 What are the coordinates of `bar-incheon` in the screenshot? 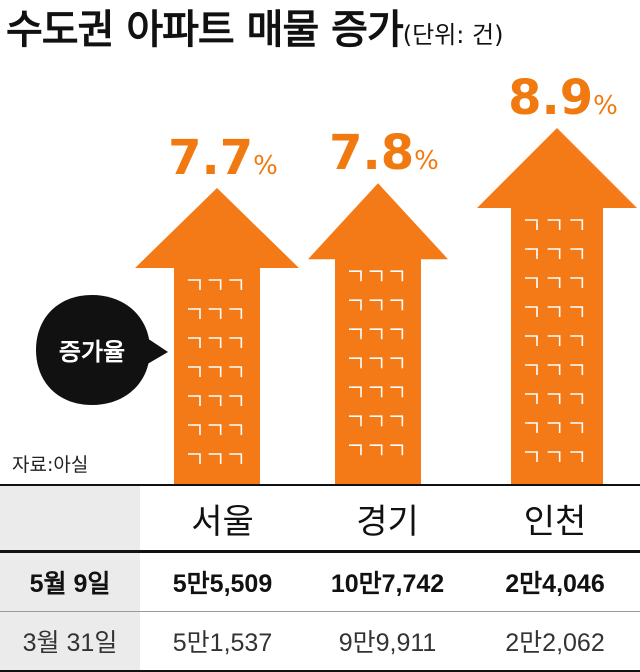 It's located at (557, 306).